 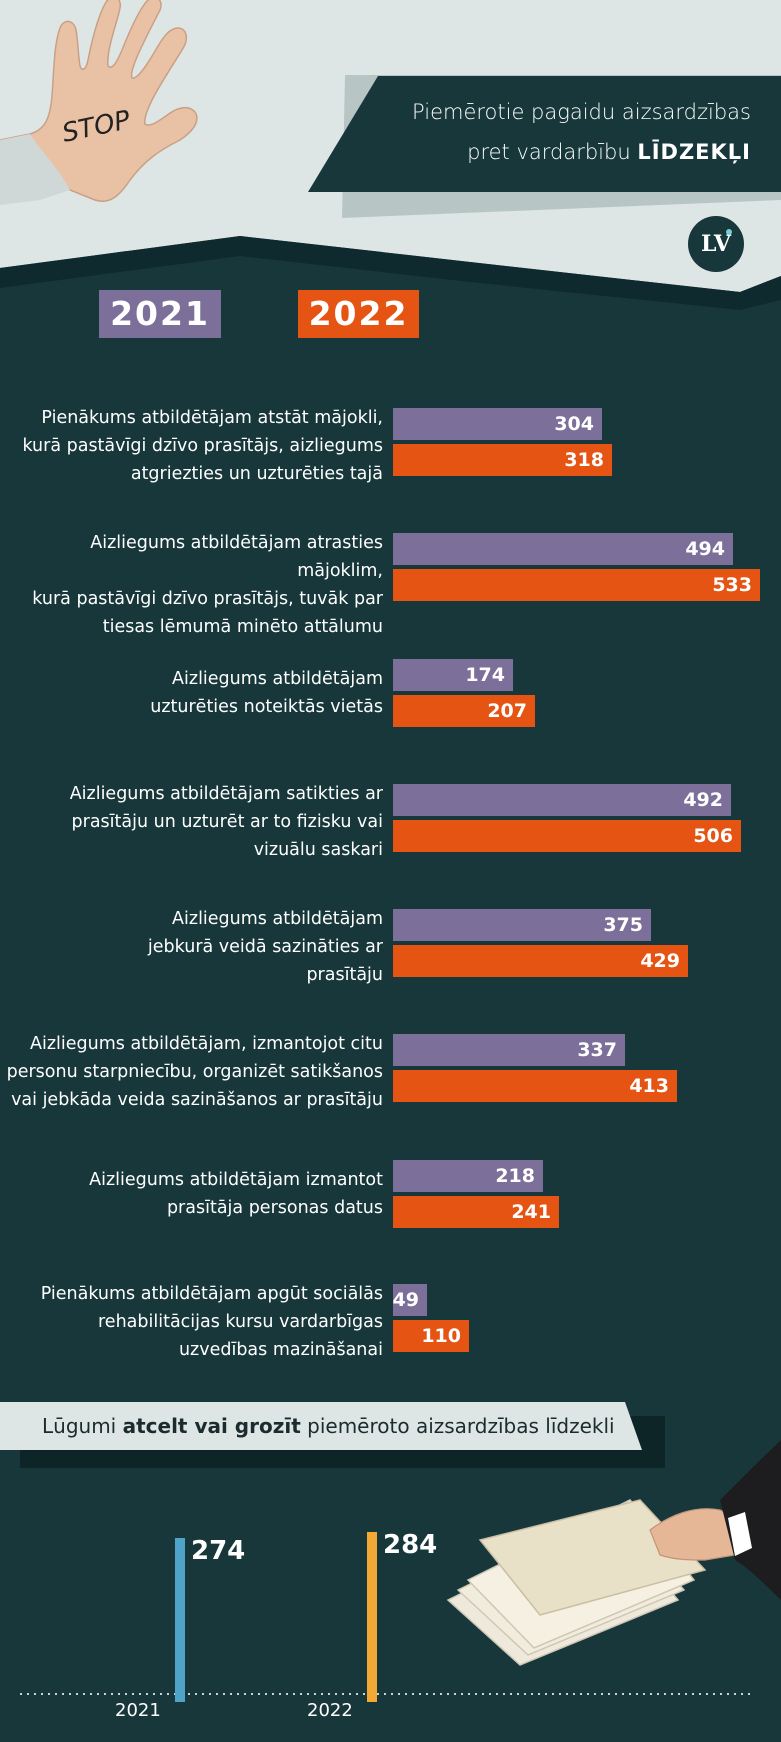 I want to click on bar-value-label: 110, so click(x=441, y=1336).